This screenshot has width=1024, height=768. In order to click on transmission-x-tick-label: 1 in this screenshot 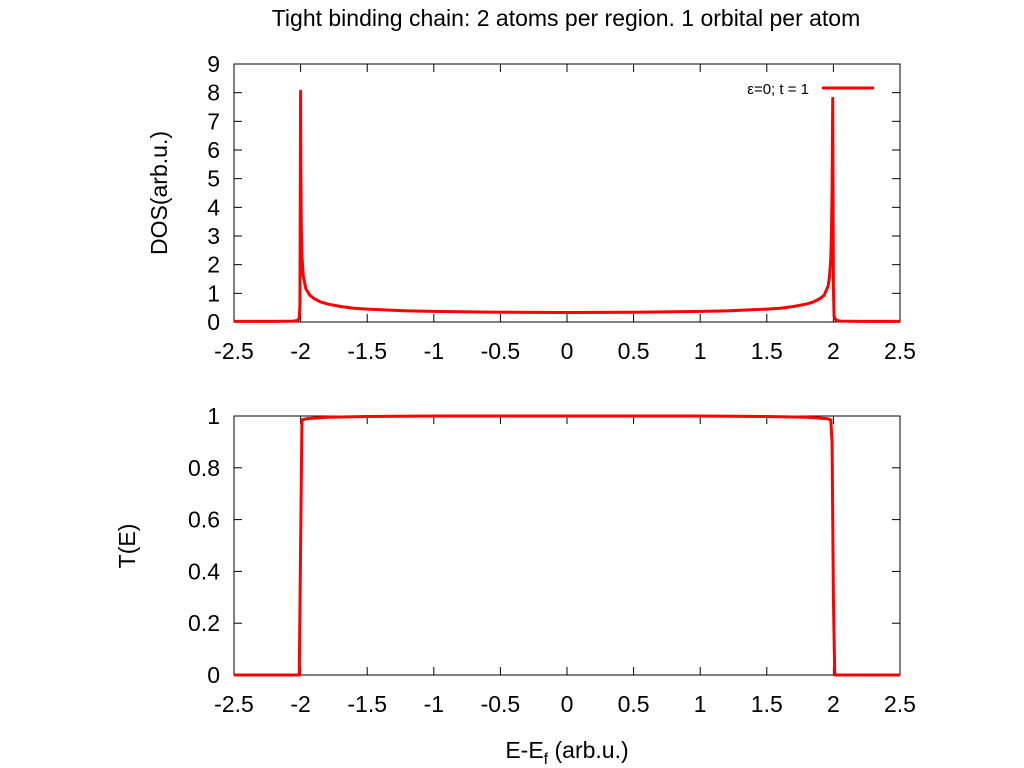, I will do `click(700, 704)`.